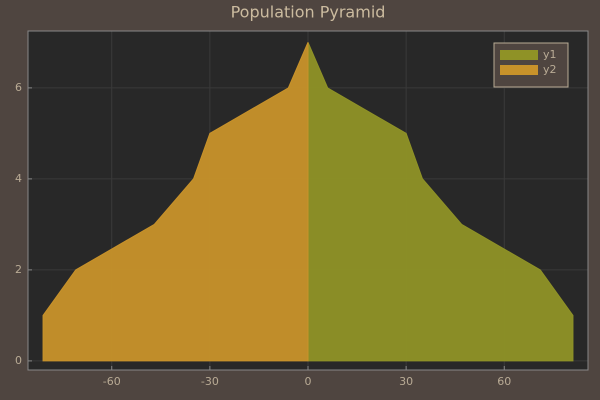 The image size is (600, 400). Describe the element at coordinates (504, 381) in the screenshot. I see `x-tick-label: 60` at that location.